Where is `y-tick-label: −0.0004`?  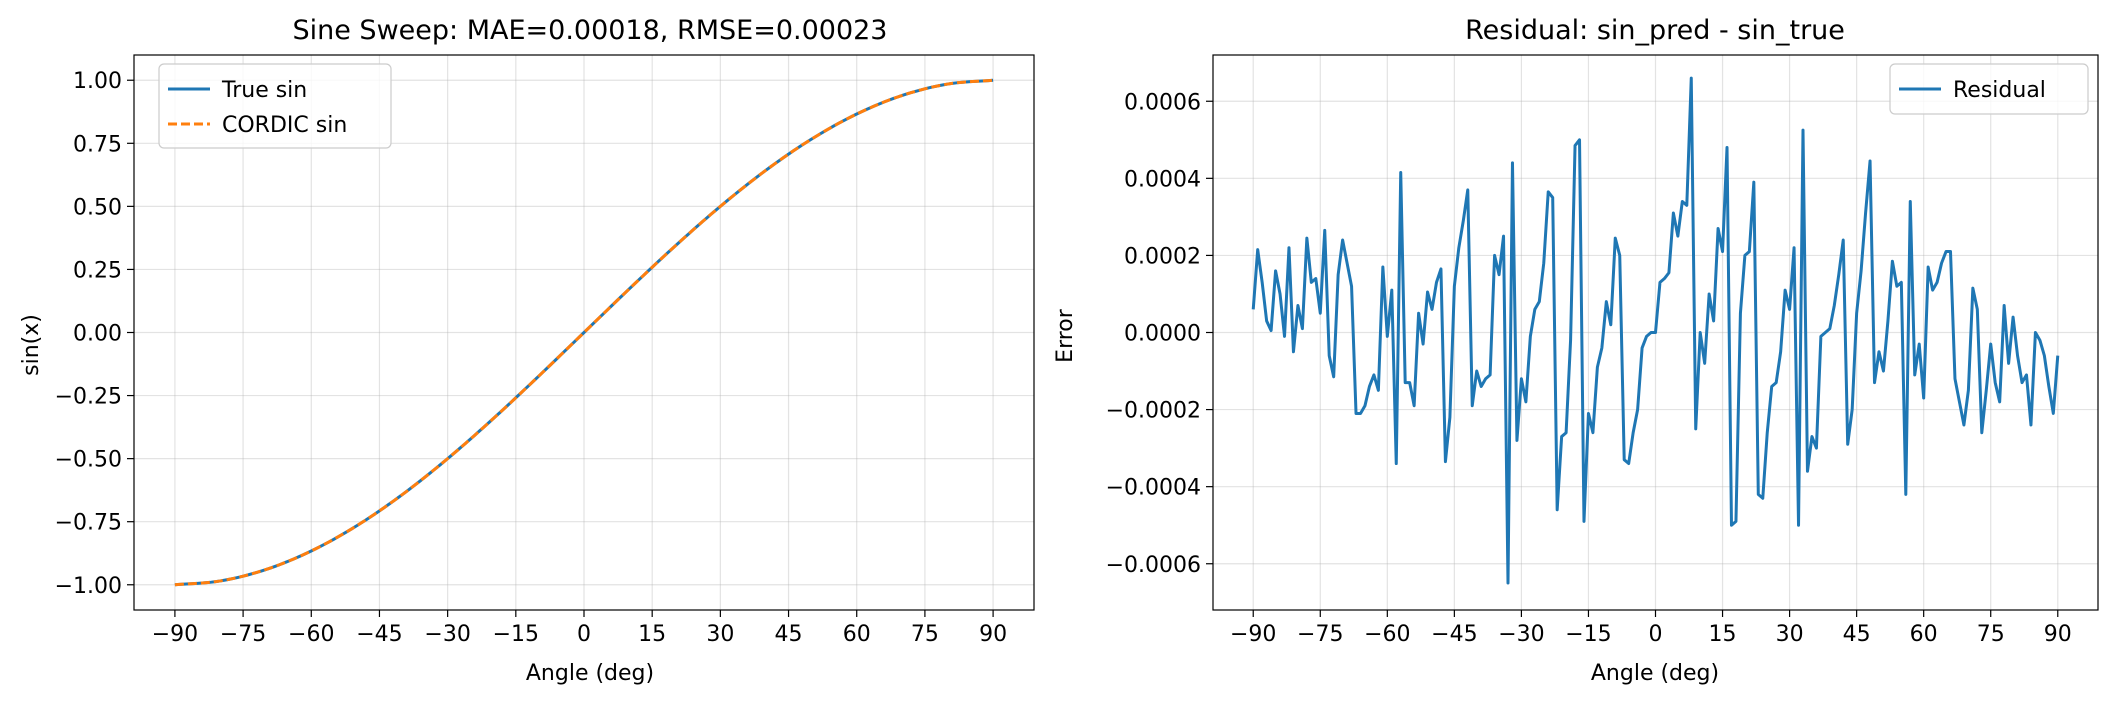 y-tick-label: −0.0004 is located at coordinates (1153, 488).